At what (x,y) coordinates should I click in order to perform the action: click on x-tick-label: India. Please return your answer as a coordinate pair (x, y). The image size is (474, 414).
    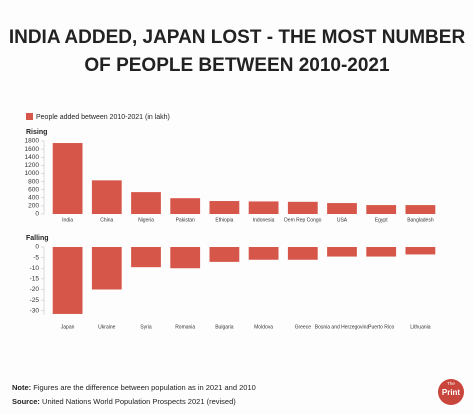
    Looking at the image, I should click on (67, 220).